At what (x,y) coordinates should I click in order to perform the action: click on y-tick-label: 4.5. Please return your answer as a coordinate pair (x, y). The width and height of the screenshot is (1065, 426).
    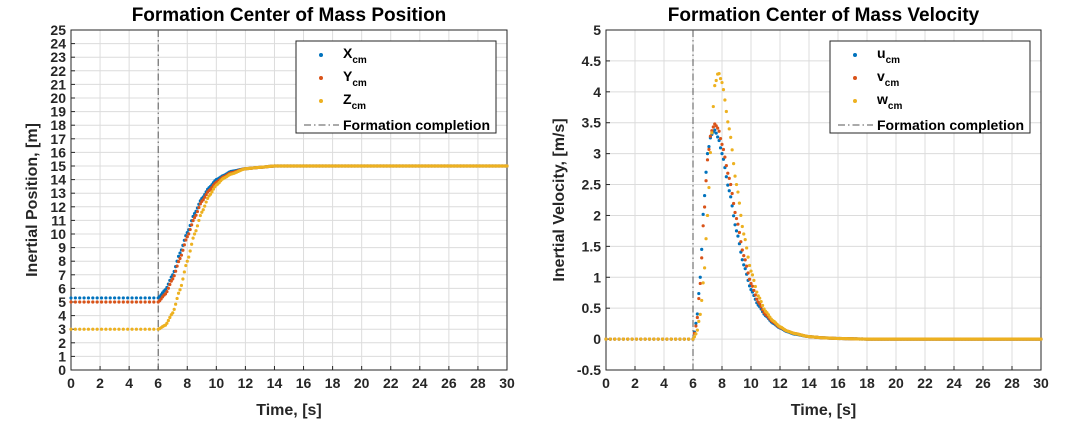
    Looking at the image, I should click on (592, 61).